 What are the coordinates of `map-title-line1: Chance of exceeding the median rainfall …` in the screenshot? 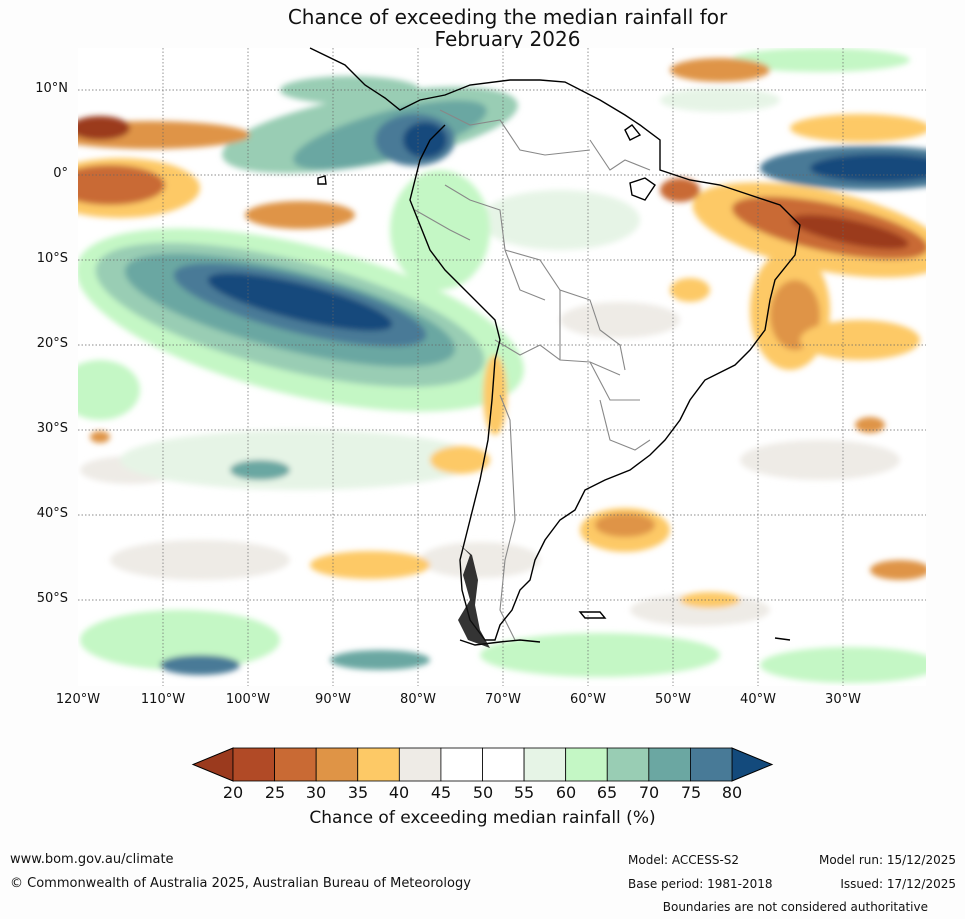 It's located at (507, 17).